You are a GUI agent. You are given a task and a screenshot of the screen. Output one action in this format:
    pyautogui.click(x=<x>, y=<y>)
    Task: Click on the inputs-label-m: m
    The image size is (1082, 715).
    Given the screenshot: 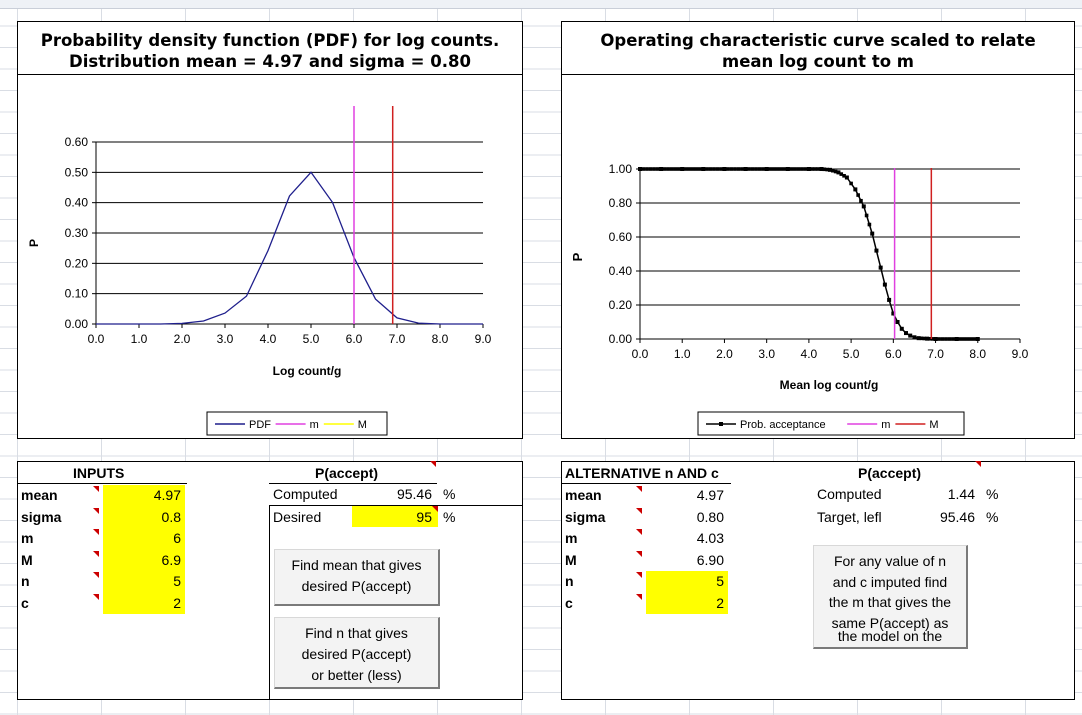 What is the action you would take?
    pyautogui.click(x=27, y=538)
    